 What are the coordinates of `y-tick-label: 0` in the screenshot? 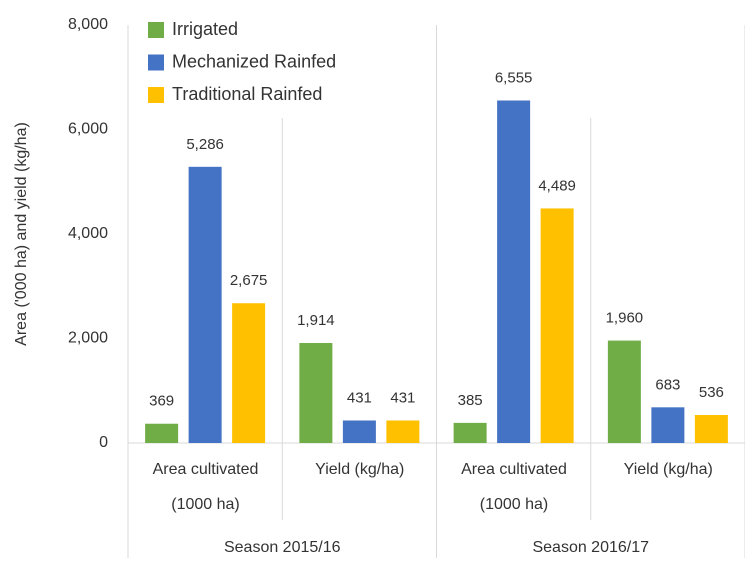 It's located at (103, 442).